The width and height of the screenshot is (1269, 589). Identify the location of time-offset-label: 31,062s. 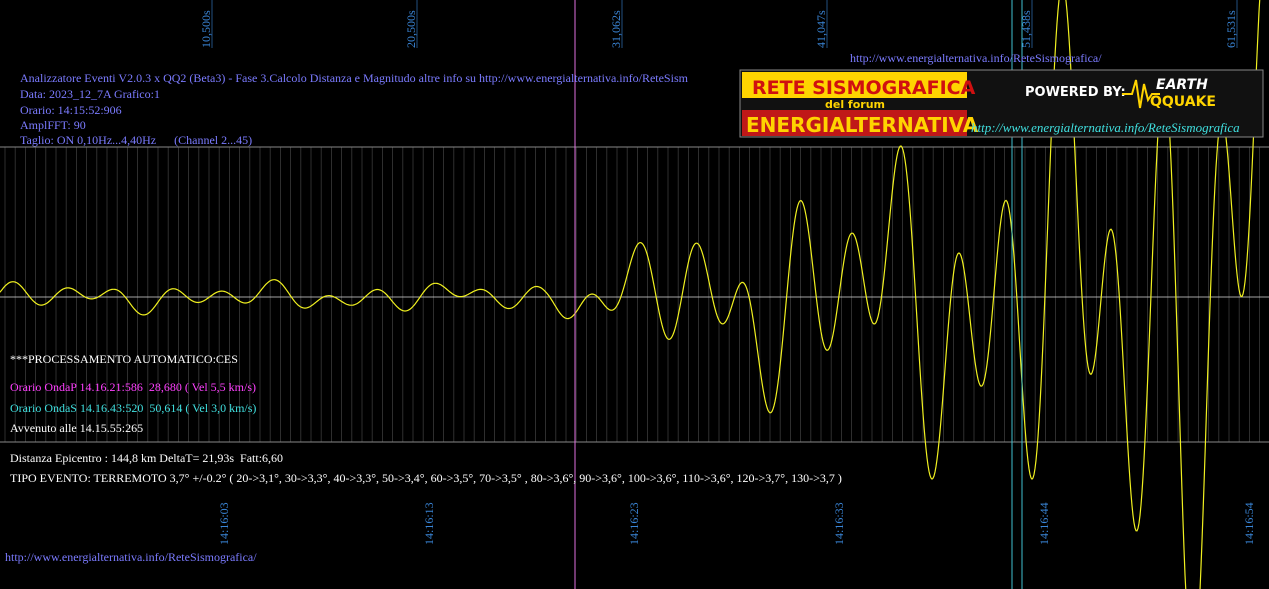
(616, 29).